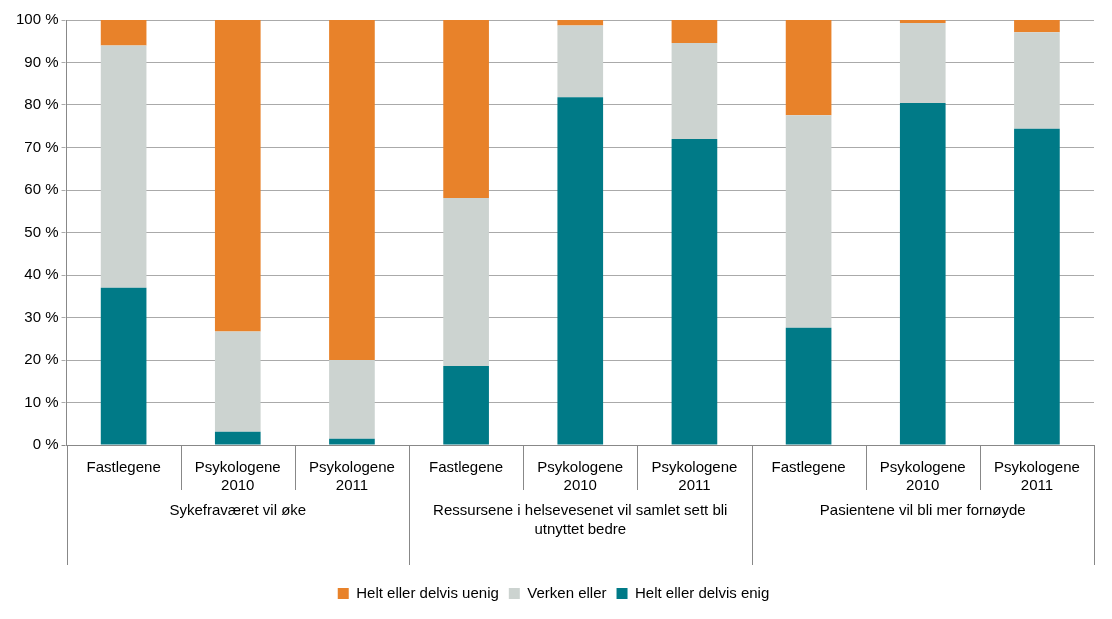 This screenshot has height=619, width=1112. What do you see at coordinates (37, 19) in the screenshot?
I see `y-tick-label: 100 %` at bounding box center [37, 19].